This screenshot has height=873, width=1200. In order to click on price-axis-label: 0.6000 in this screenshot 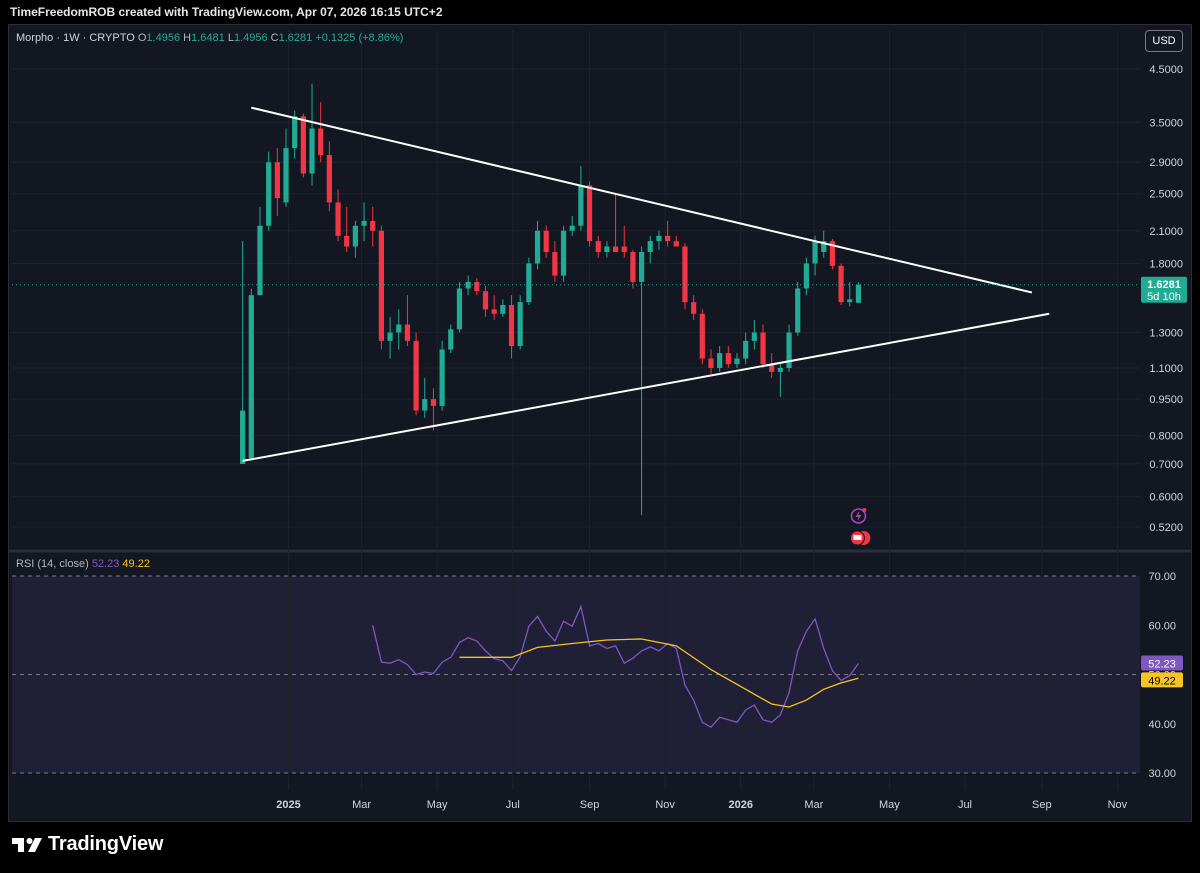, I will do `click(1166, 498)`.